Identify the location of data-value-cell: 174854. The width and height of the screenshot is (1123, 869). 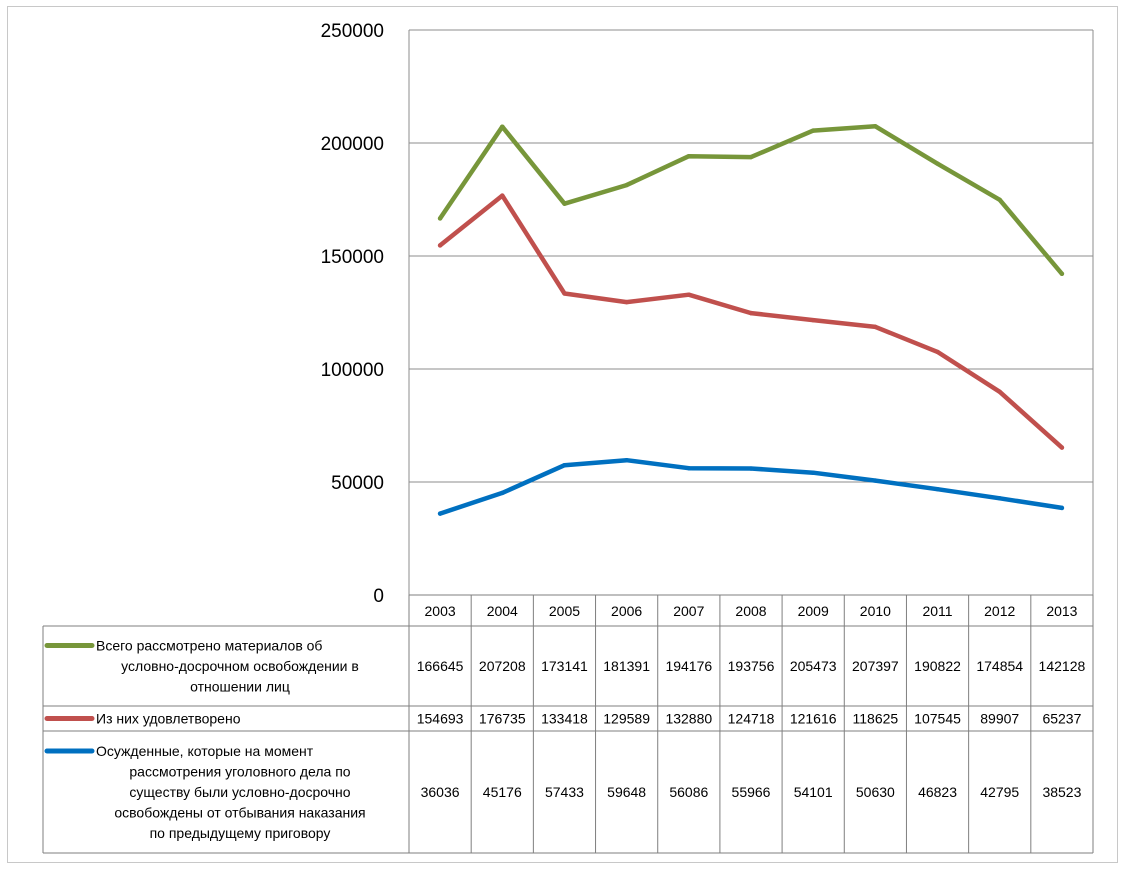
(999, 666).